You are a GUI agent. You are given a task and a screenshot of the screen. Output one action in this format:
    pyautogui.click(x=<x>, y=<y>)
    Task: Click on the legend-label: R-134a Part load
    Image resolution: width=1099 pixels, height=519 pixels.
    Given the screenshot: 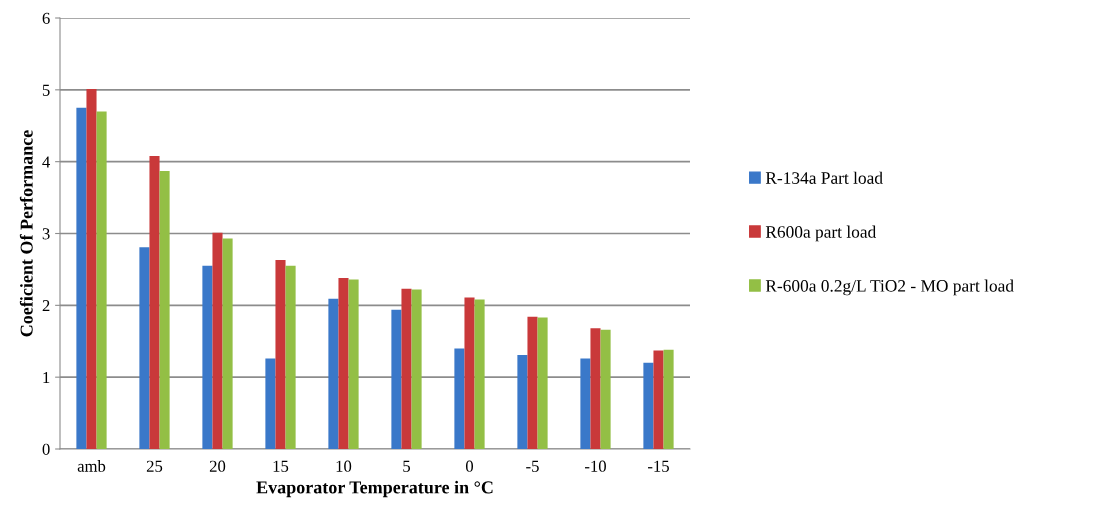 What is the action you would take?
    pyautogui.click(x=824, y=177)
    